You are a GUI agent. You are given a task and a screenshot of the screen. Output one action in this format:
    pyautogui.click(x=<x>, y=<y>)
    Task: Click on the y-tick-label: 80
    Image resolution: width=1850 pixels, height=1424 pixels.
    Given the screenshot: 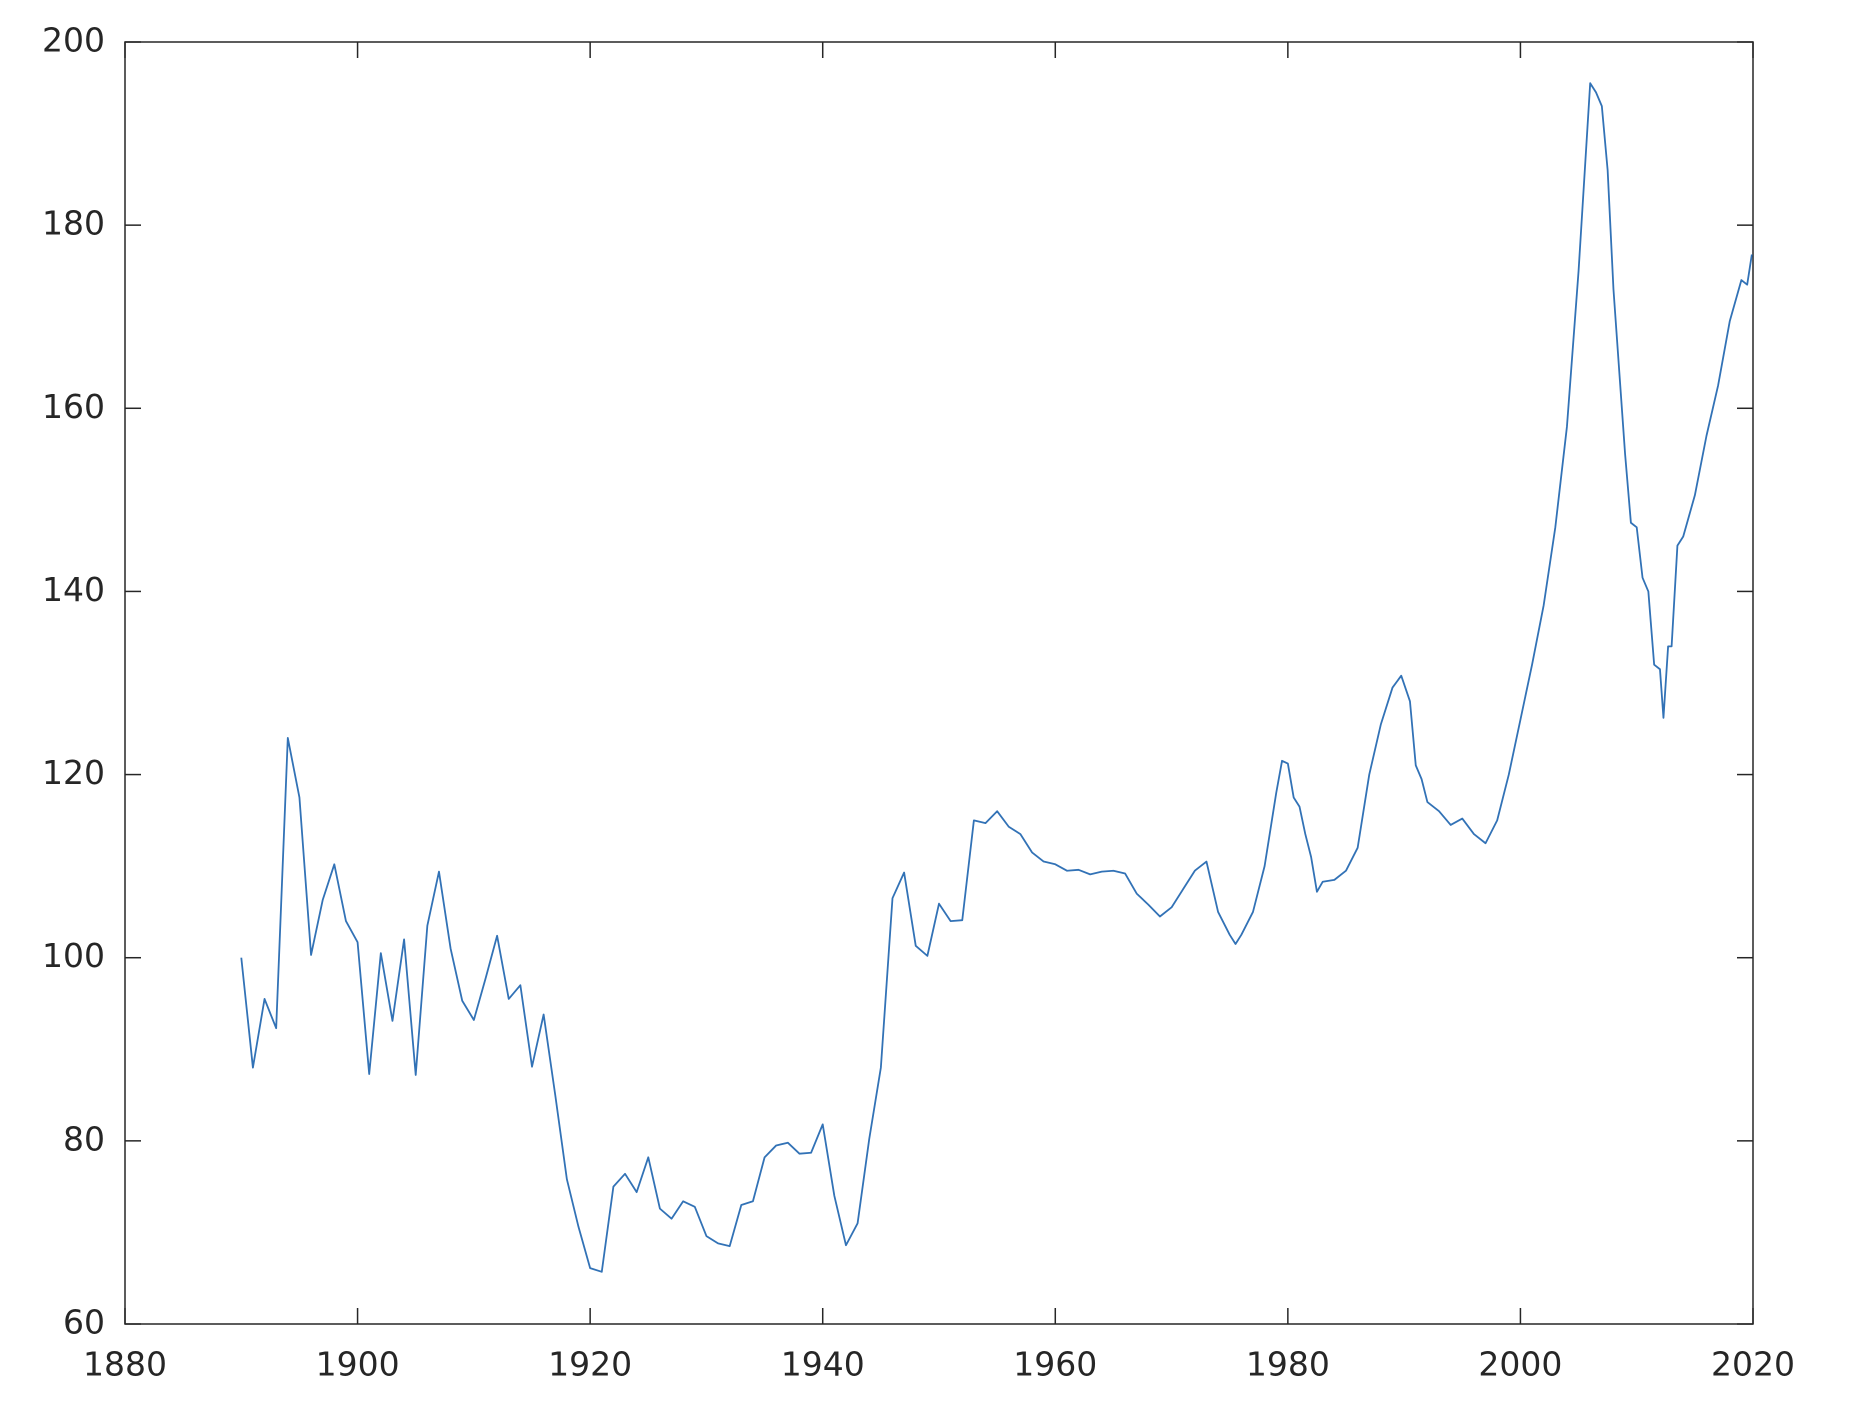 What is the action you would take?
    pyautogui.click(x=84, y=1138)
    